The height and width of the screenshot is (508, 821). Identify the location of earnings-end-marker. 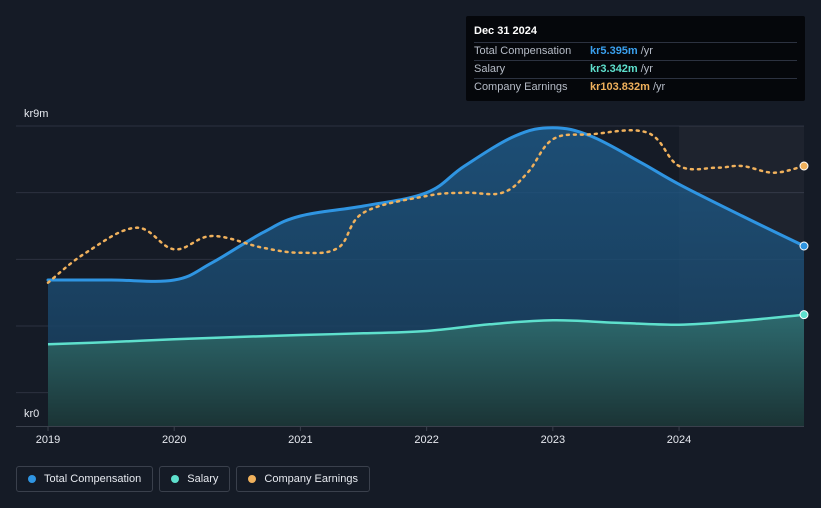
(804, 166).